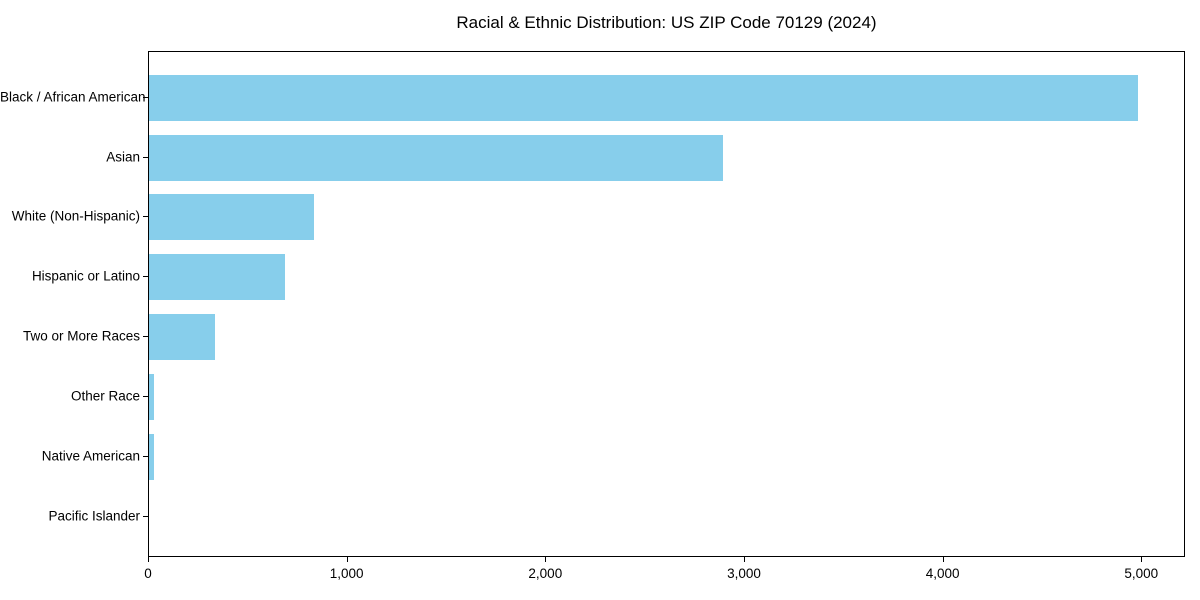  I want to click on bar-white-non-hispanic, so click(231, 217).